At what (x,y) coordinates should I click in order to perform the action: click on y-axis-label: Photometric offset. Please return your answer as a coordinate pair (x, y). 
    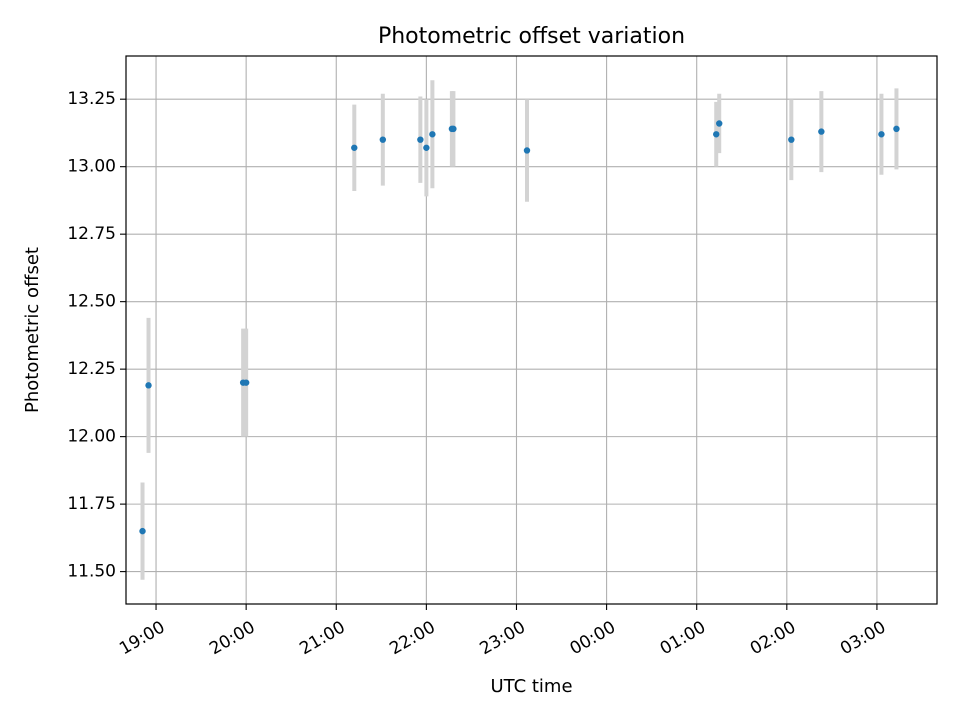
    Looking at the image, I should click on (32, 330).